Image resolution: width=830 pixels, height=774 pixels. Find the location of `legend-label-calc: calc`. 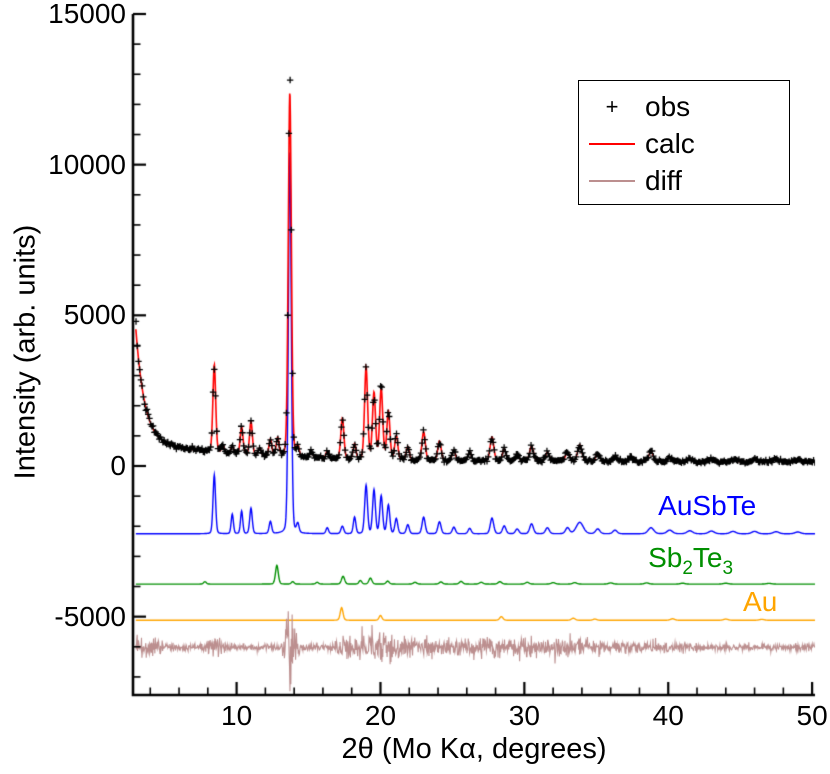

legend-label-calc: calc is located at coordinates (670, 143).